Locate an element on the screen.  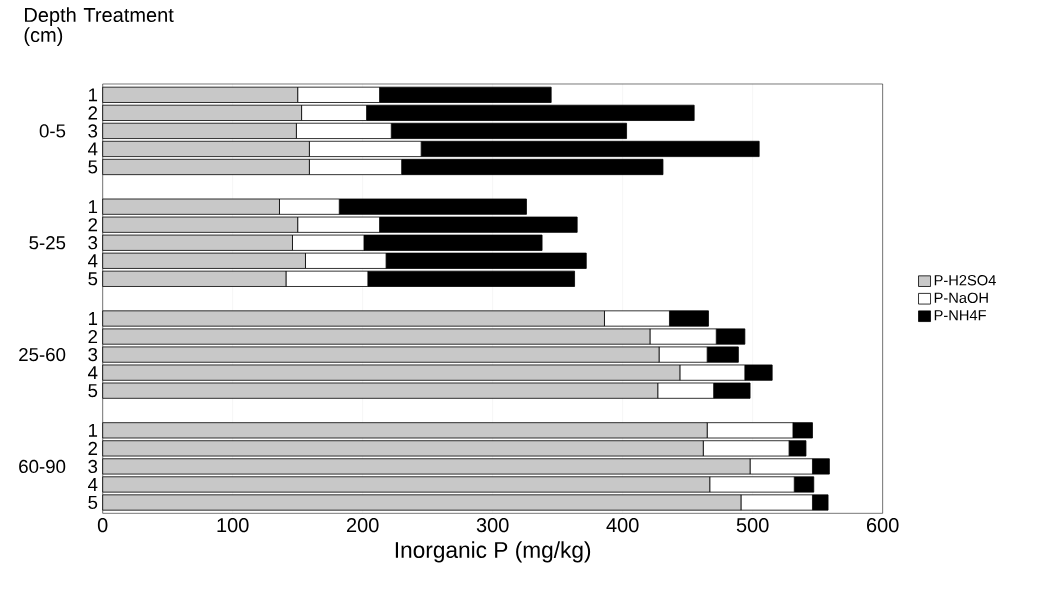
x-tick-label: 300 is located at coordinates (492, 525).